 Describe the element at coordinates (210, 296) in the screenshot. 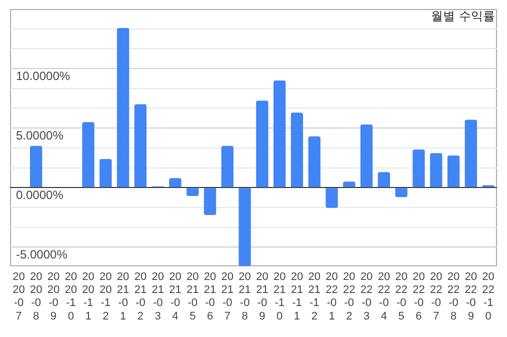

I see `x-tick-label: 2021-06` at that location.